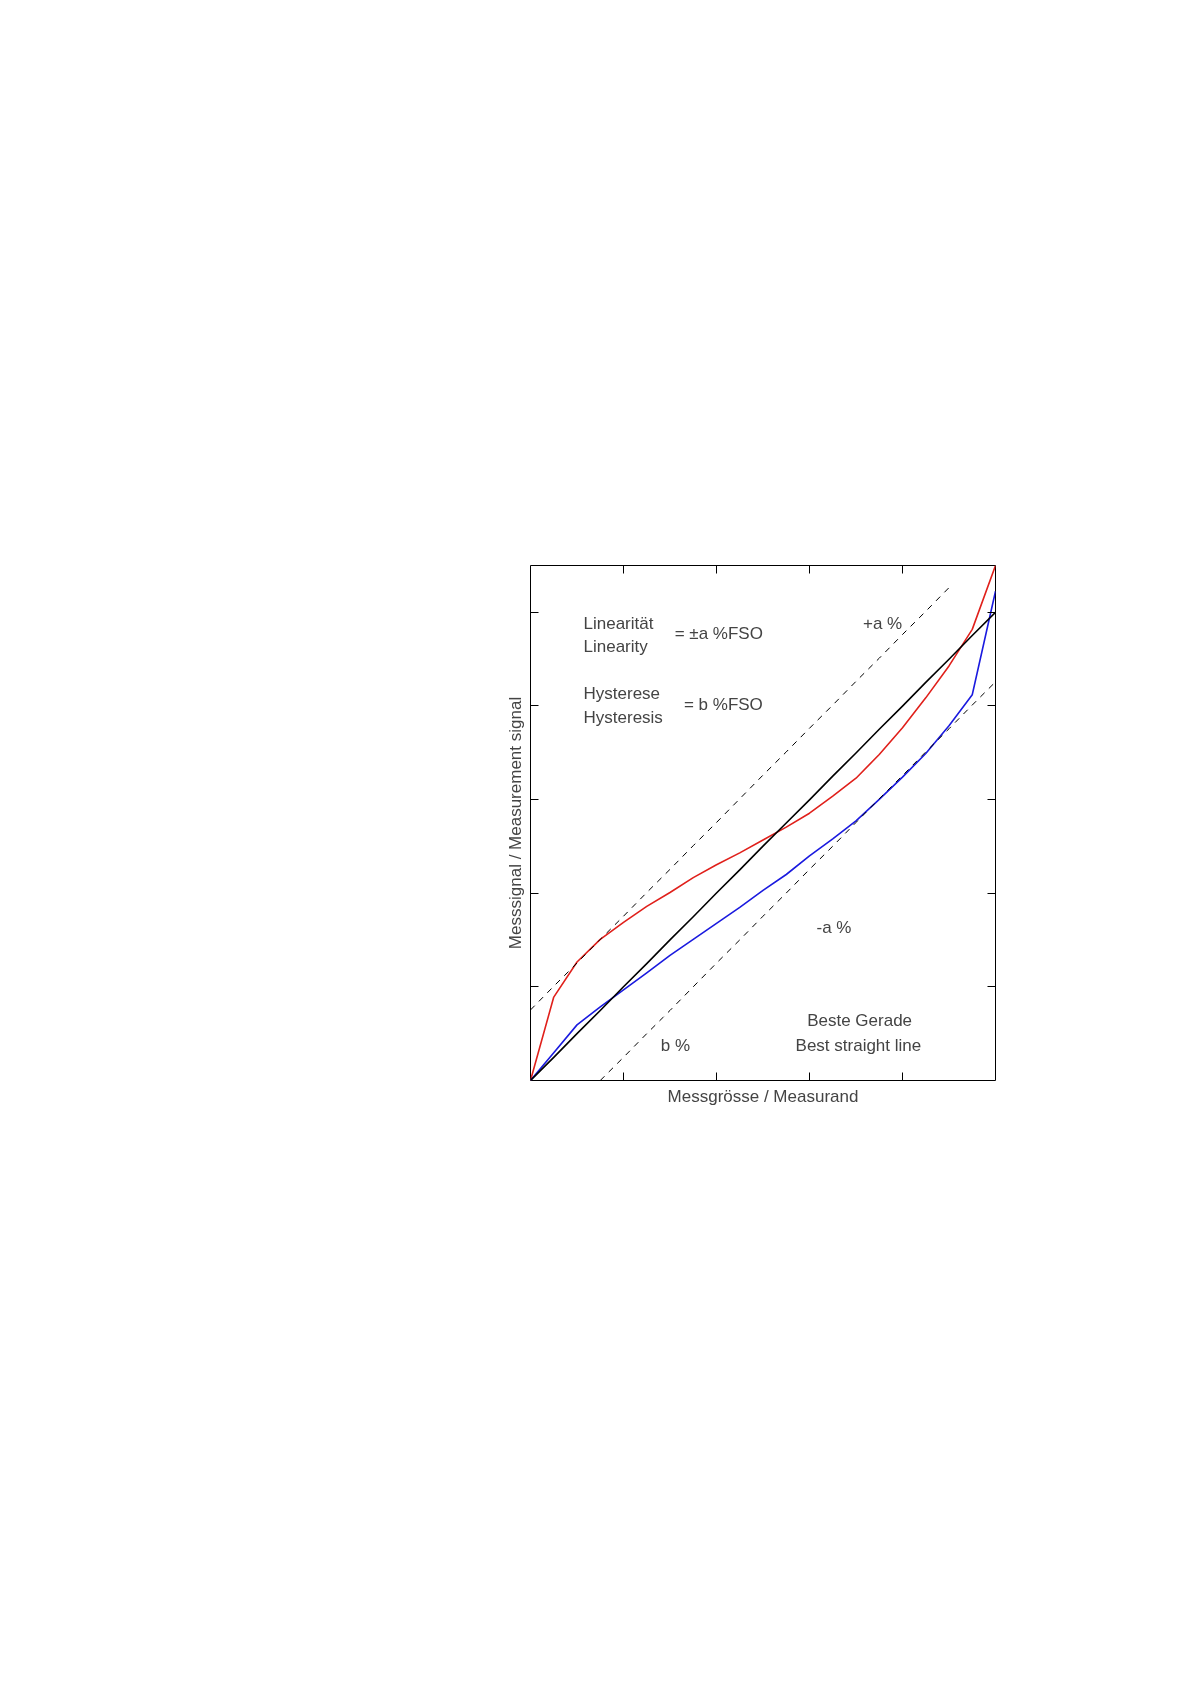 The image size is (1191, 1684). I want to click on annotation: = ±a %FSO, so click(718, 634).